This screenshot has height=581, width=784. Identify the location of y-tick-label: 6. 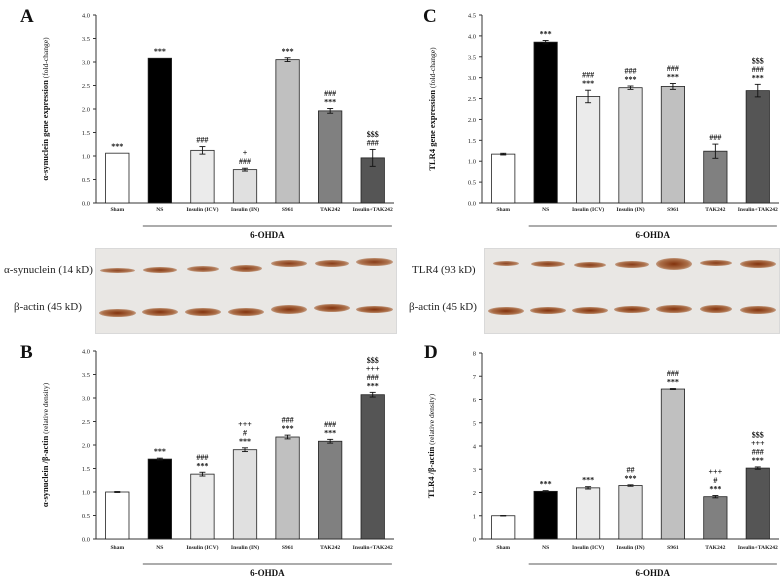
(475, 400).